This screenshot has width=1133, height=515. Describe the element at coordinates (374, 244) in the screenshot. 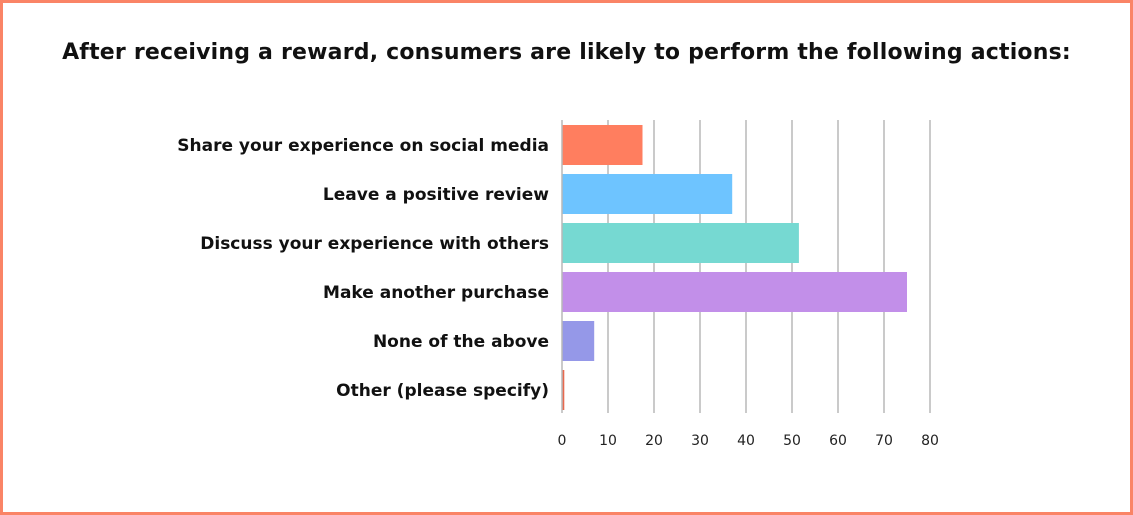

I see `category-label-3: Discuss your experience with others` at that location.